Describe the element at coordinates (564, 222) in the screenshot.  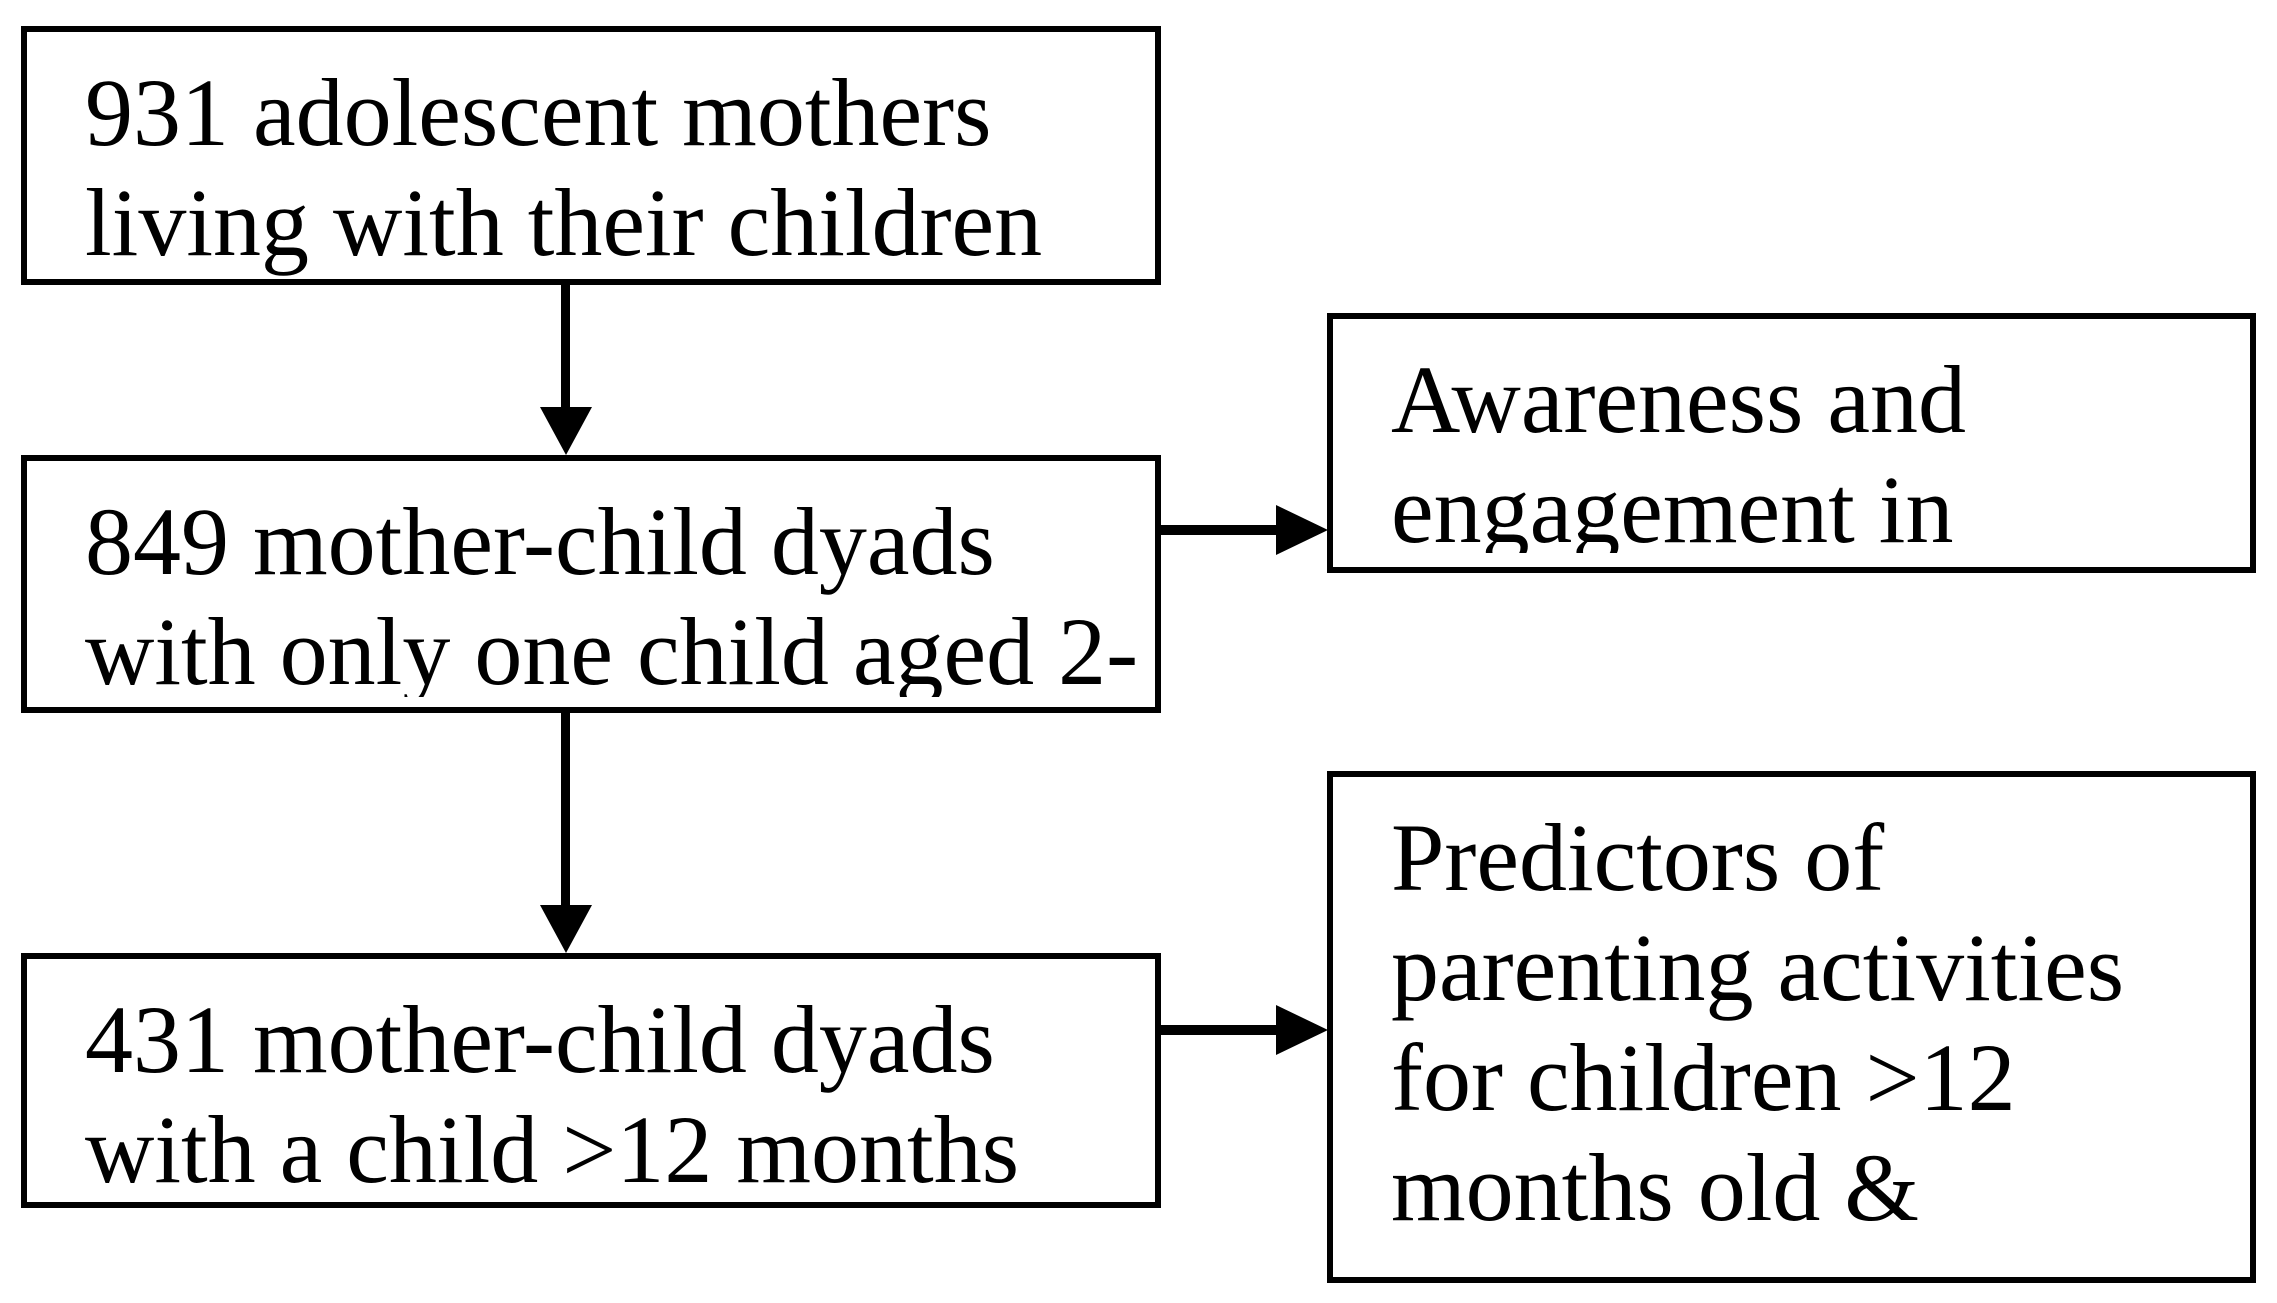
I see `box-text-line: living with their children` at that location.